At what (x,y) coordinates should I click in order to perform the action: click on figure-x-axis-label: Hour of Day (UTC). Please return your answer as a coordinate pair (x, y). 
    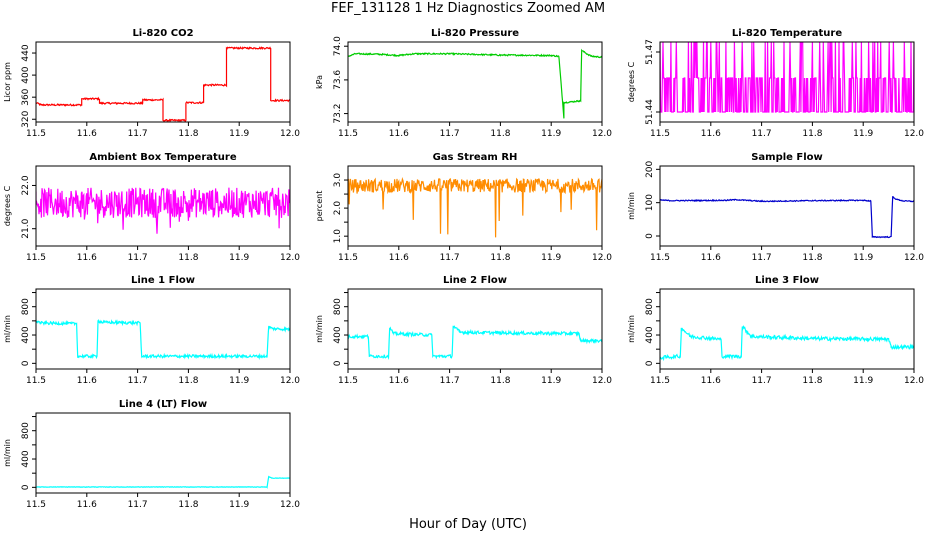
    Looking at the image, I should click on (468, 524).